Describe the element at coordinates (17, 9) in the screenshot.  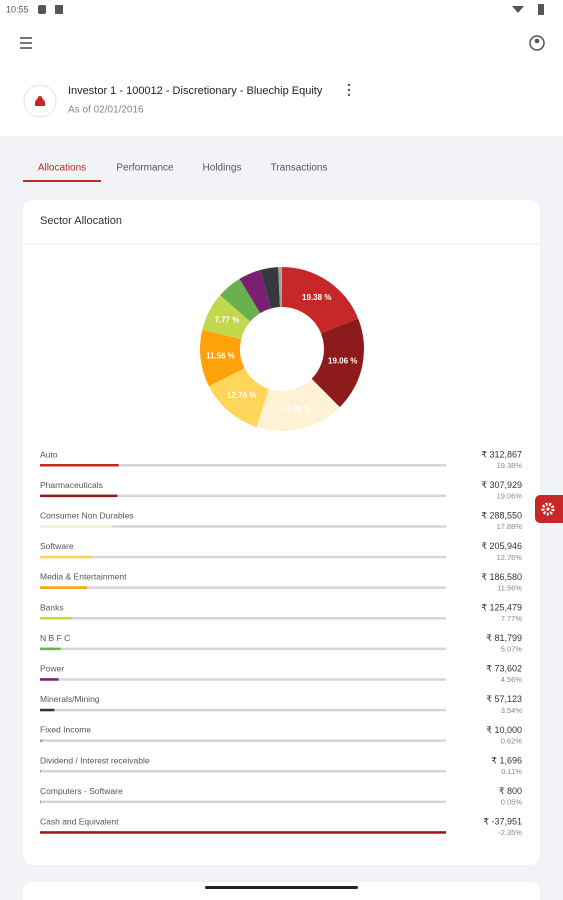
I see `status-time: 10:55` at that location.